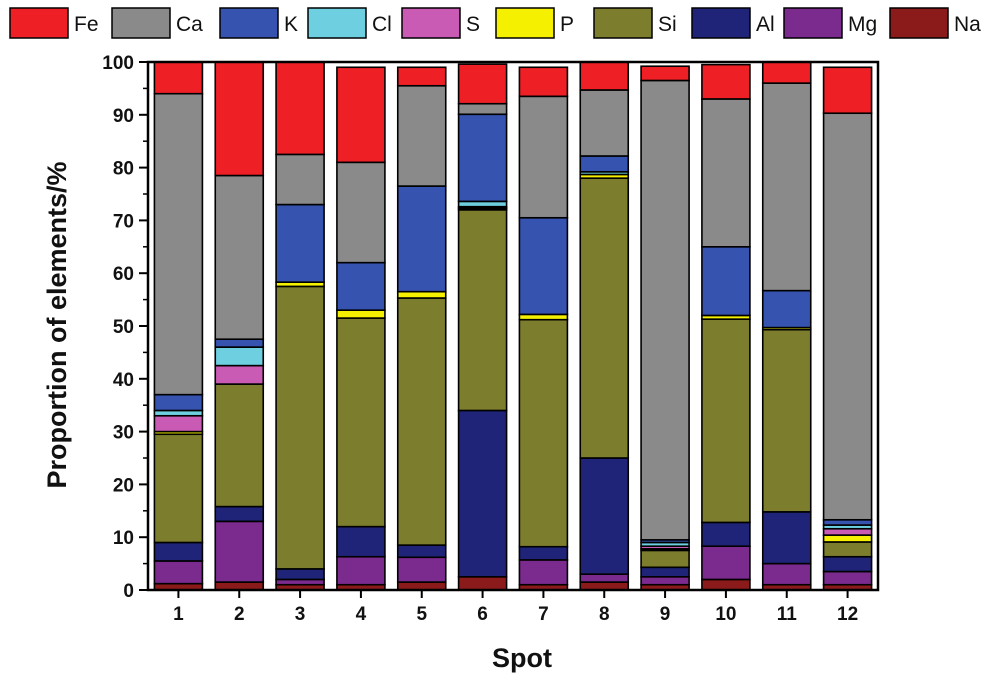 This screenshot has width=1000, height=682. I want to click on legend-label: Fe, so click(86, 24).